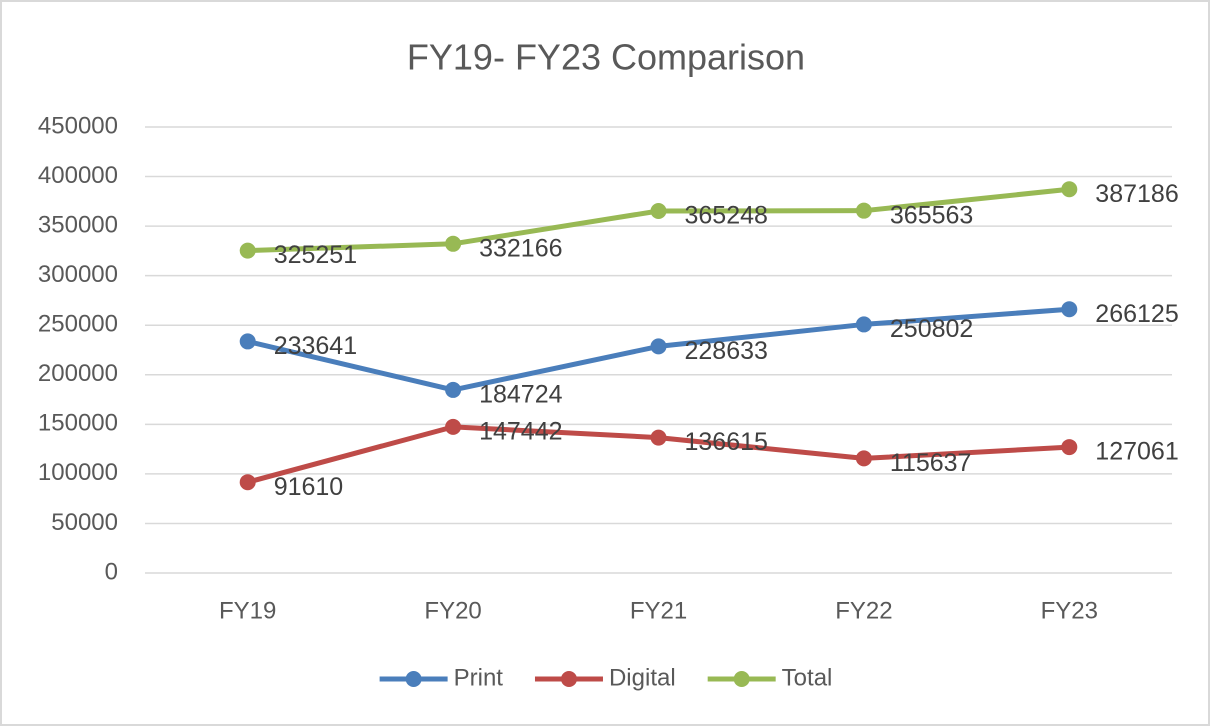 The image size is (1211, 727). Describe the element at coordinates (1136, 314) in the screenshot. I see `data-label: 266125` at that location.